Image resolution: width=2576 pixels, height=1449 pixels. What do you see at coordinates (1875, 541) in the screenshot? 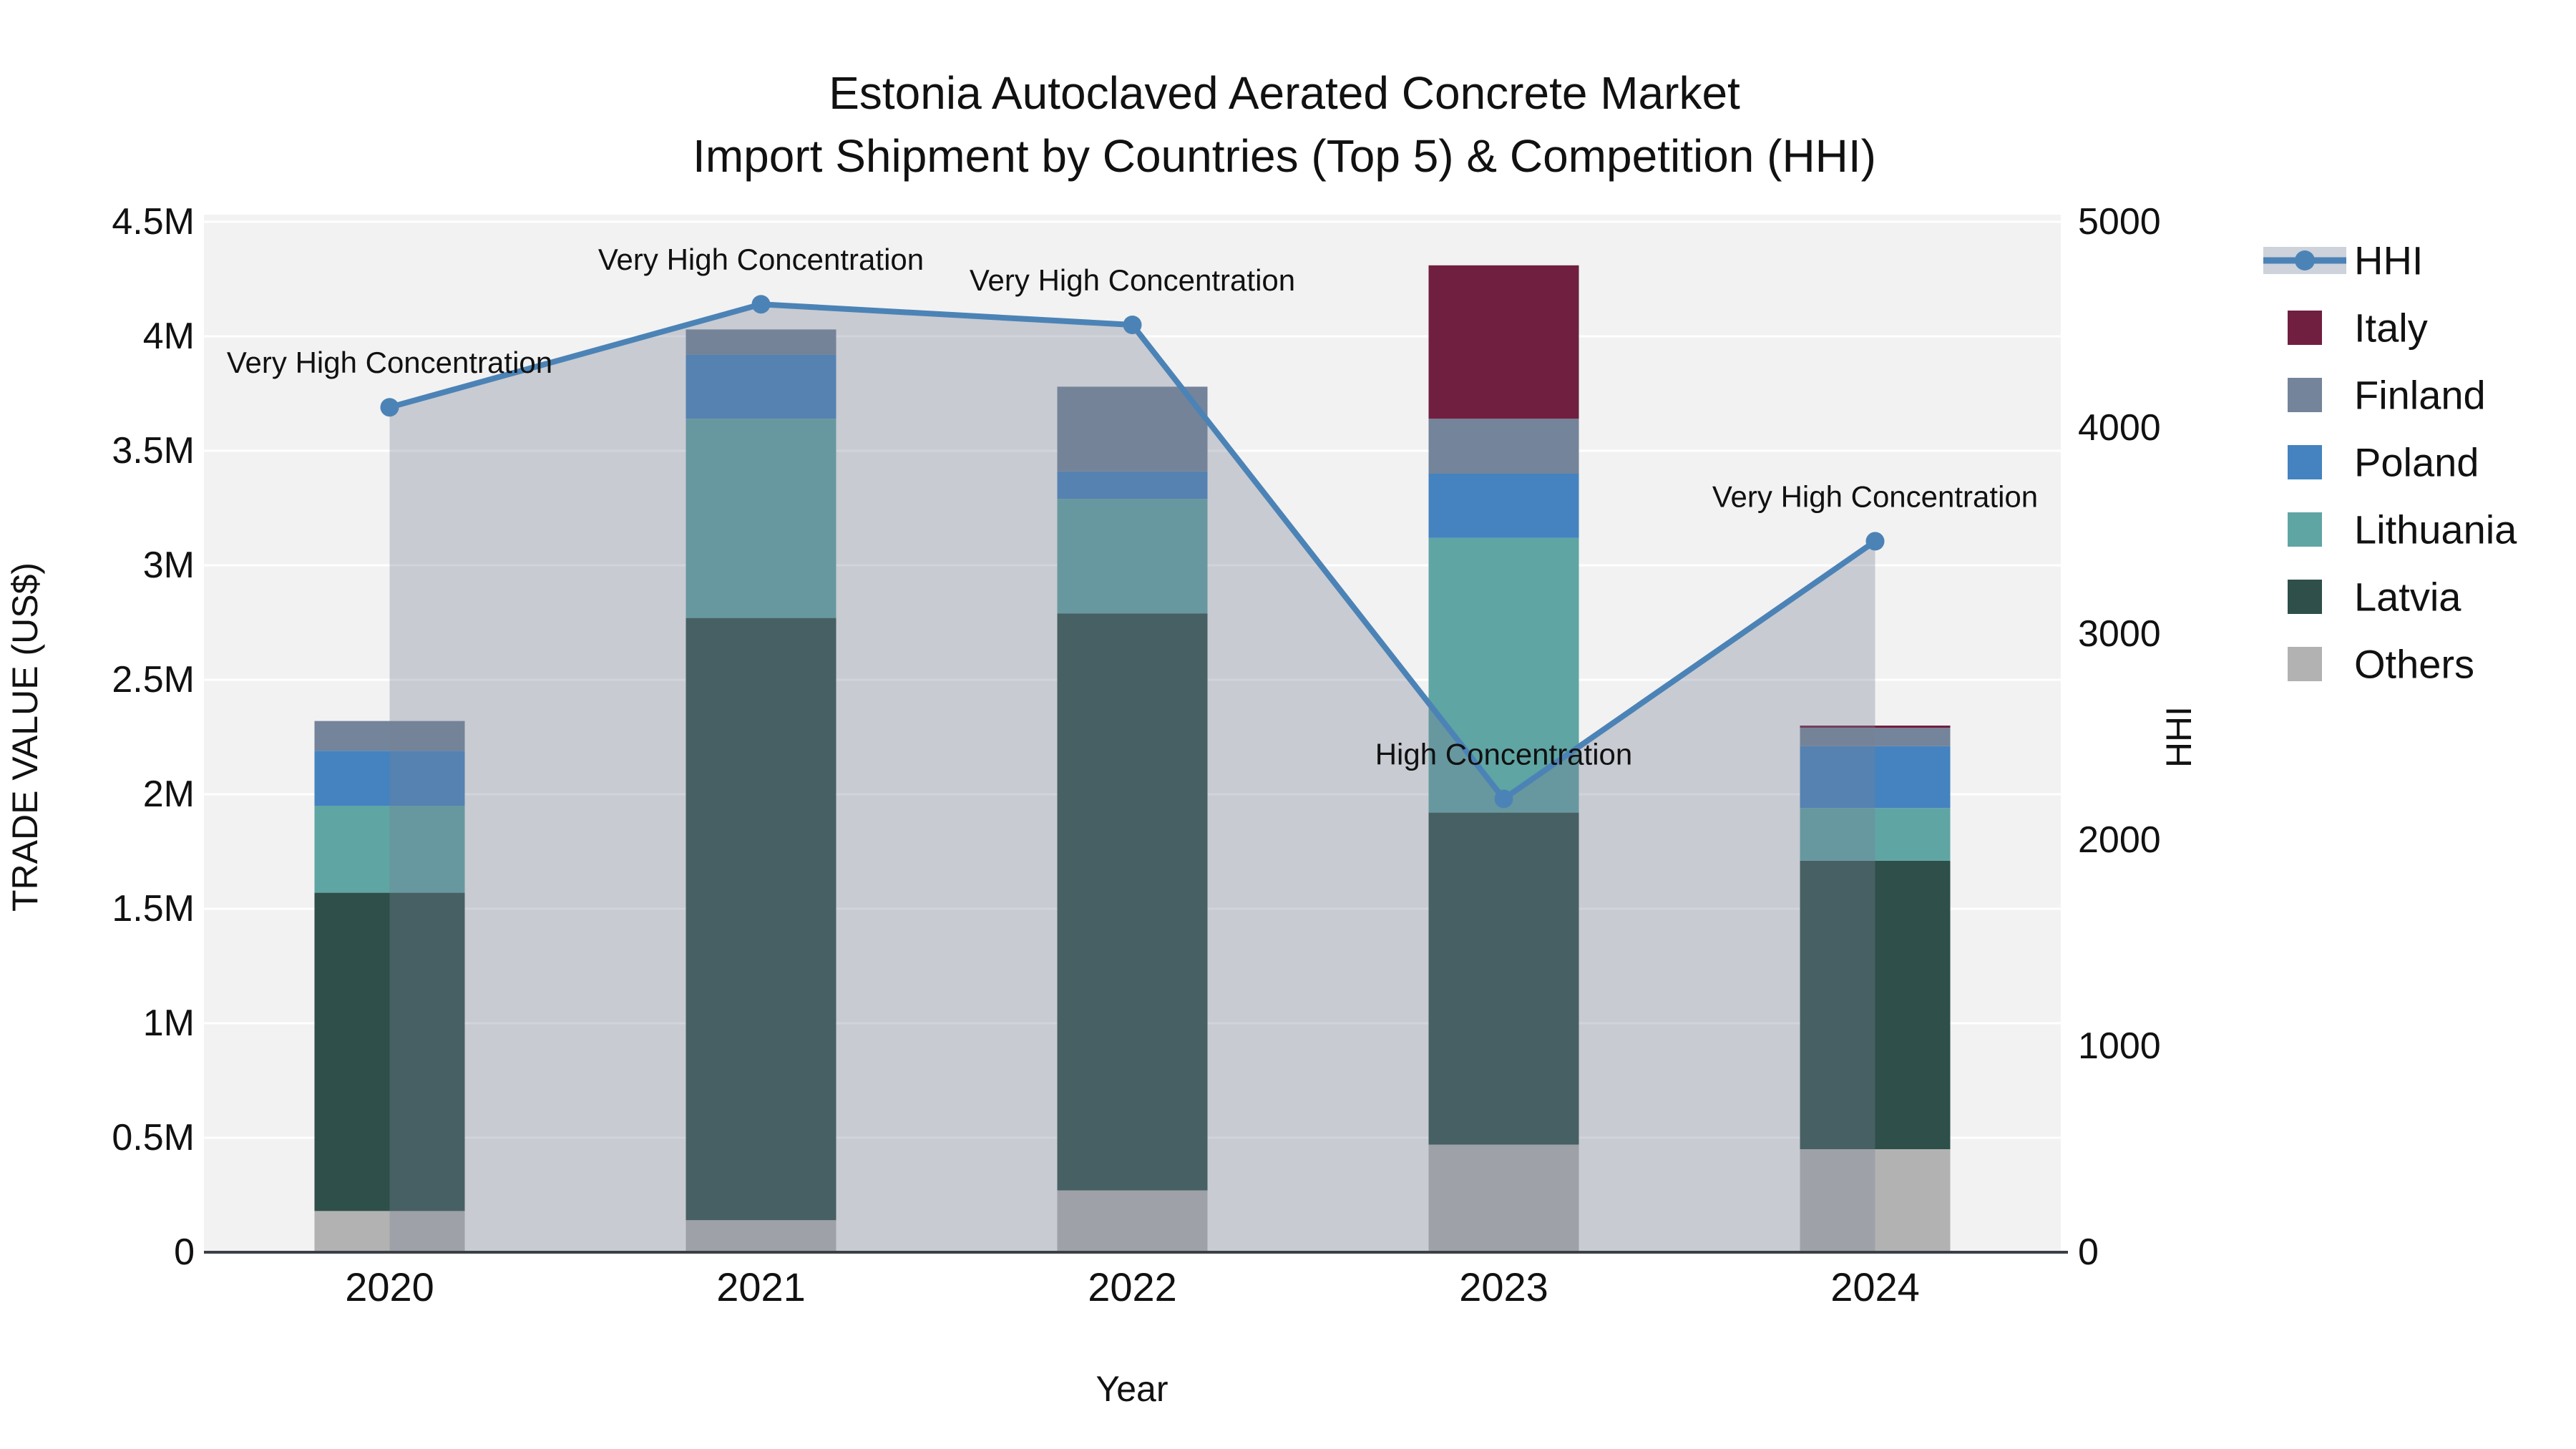
I see `hhi-marker-2024` at bounding box center [1875, 541].